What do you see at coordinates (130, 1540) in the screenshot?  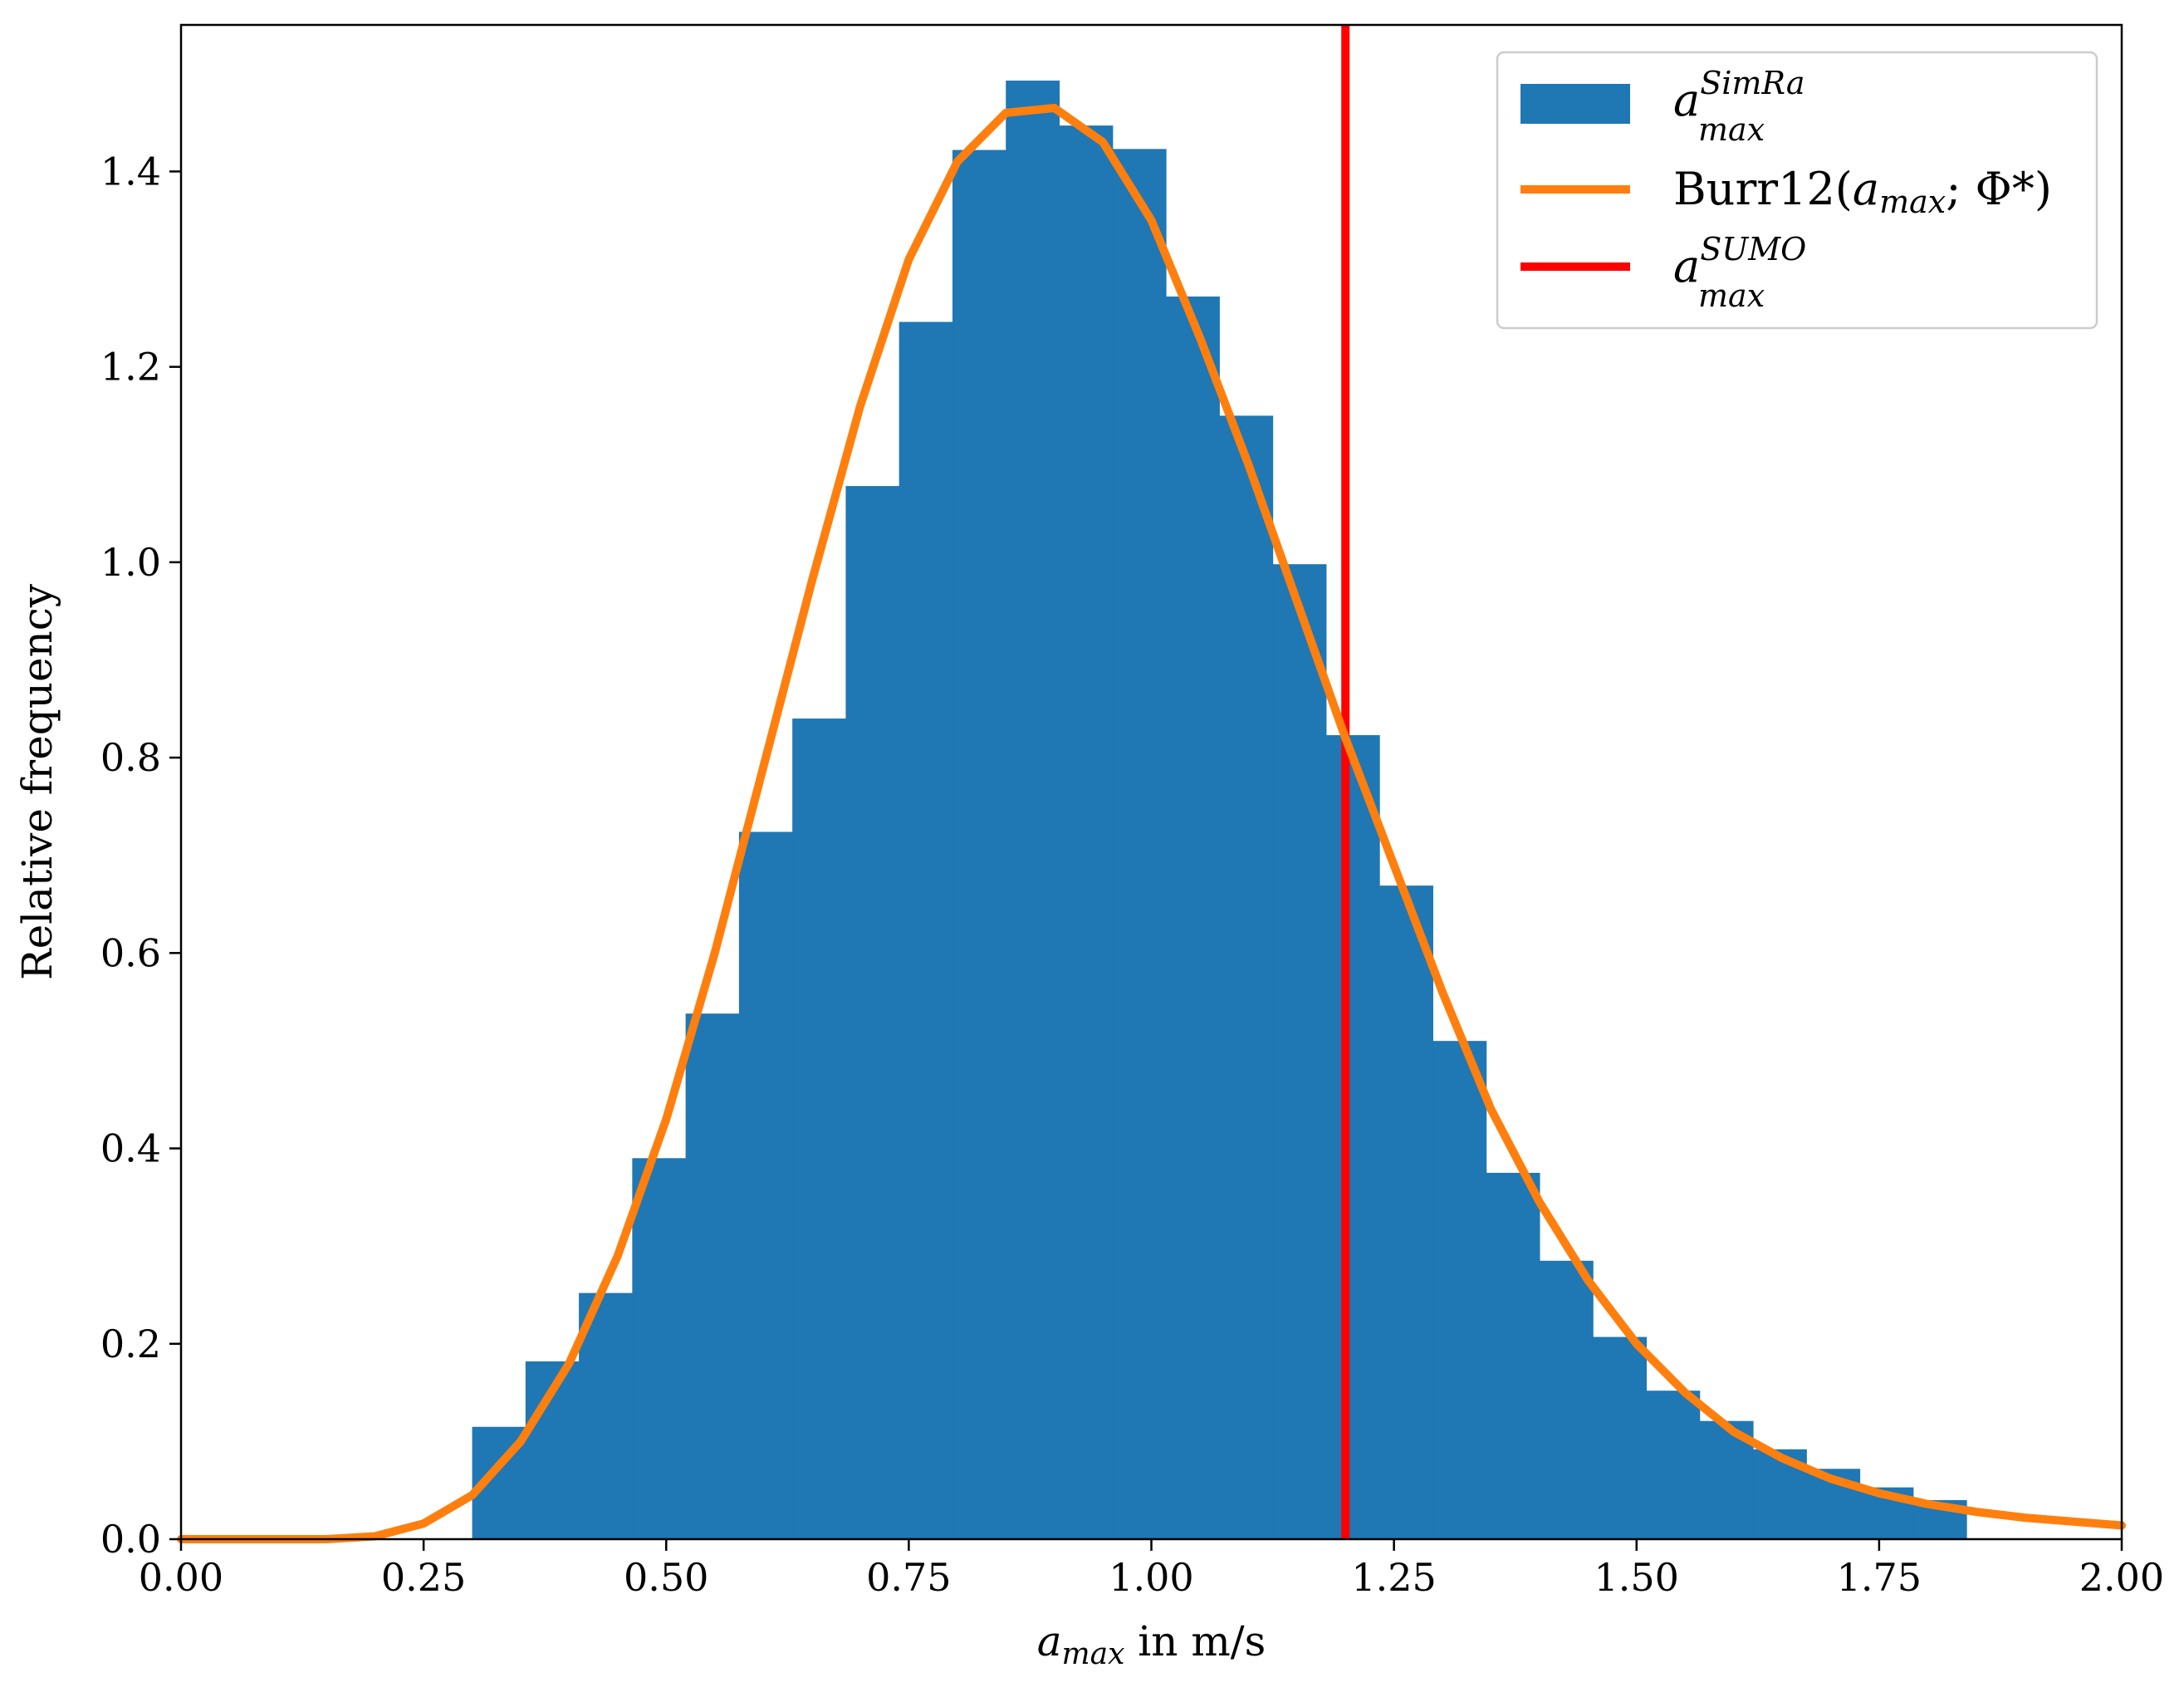 I see `y-tick-label: 0.0` at bounding box center [130, 1540].